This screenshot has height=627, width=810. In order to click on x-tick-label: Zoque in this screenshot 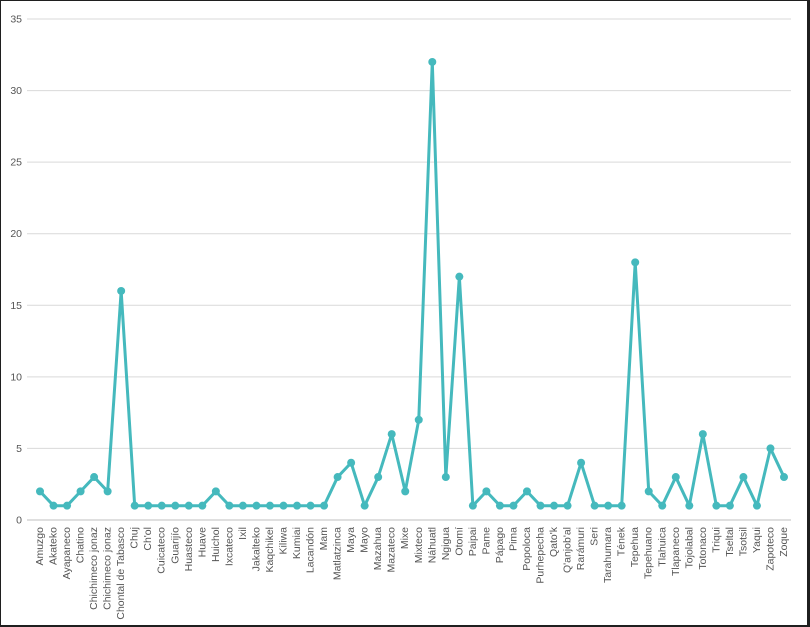, I will do `click(784, 542)`.